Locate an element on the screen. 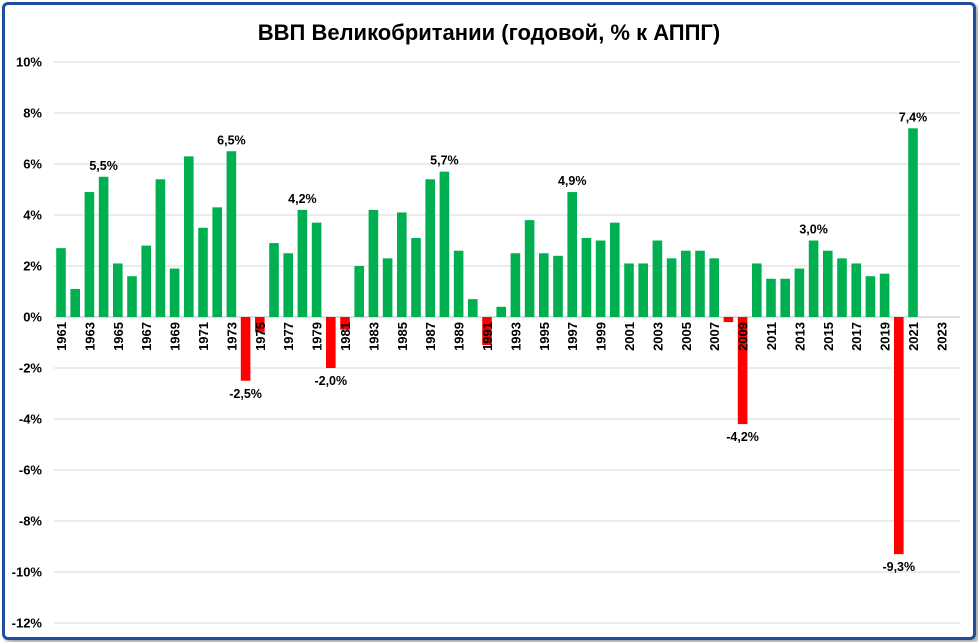 The height and width of the screenshot is (642, 978). data-label: 4,2% is located at coordinates (302, 199).